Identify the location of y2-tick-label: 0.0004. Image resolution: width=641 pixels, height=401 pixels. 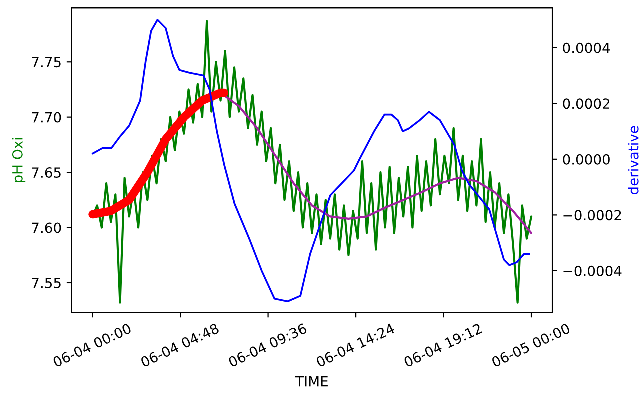
(586, 48).